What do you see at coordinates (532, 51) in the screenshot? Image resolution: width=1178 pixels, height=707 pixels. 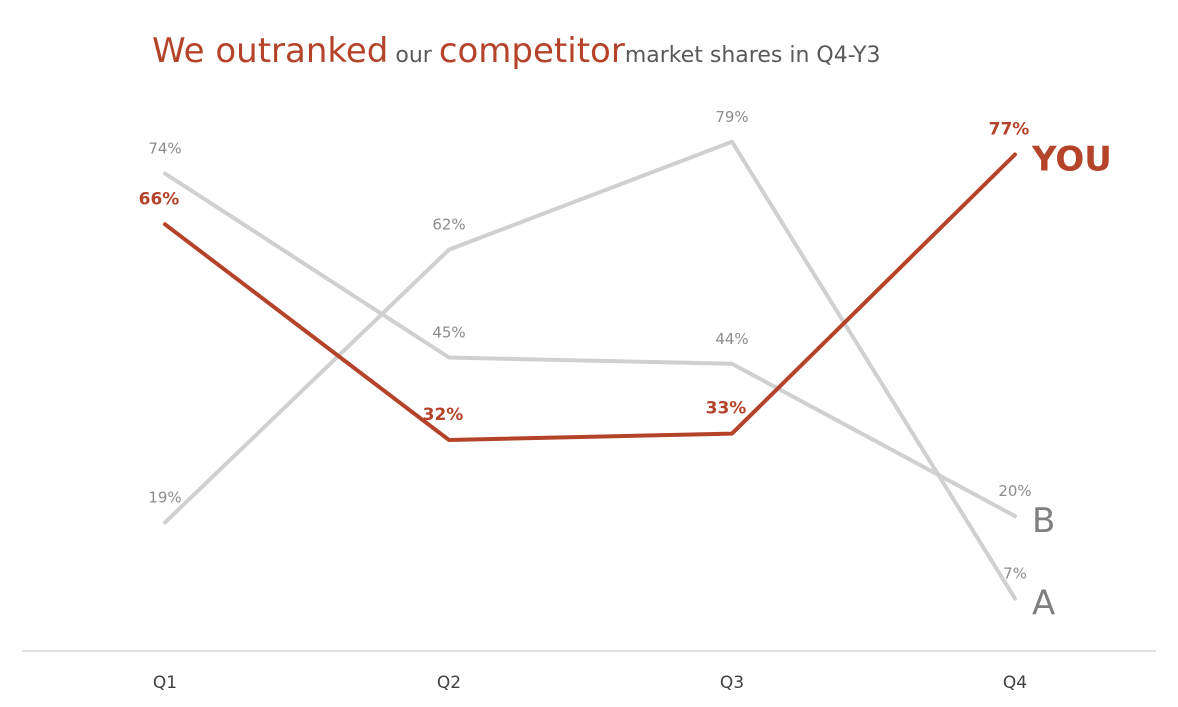 I see `chart-title-part: competitor` at bounding box center [532, 51].